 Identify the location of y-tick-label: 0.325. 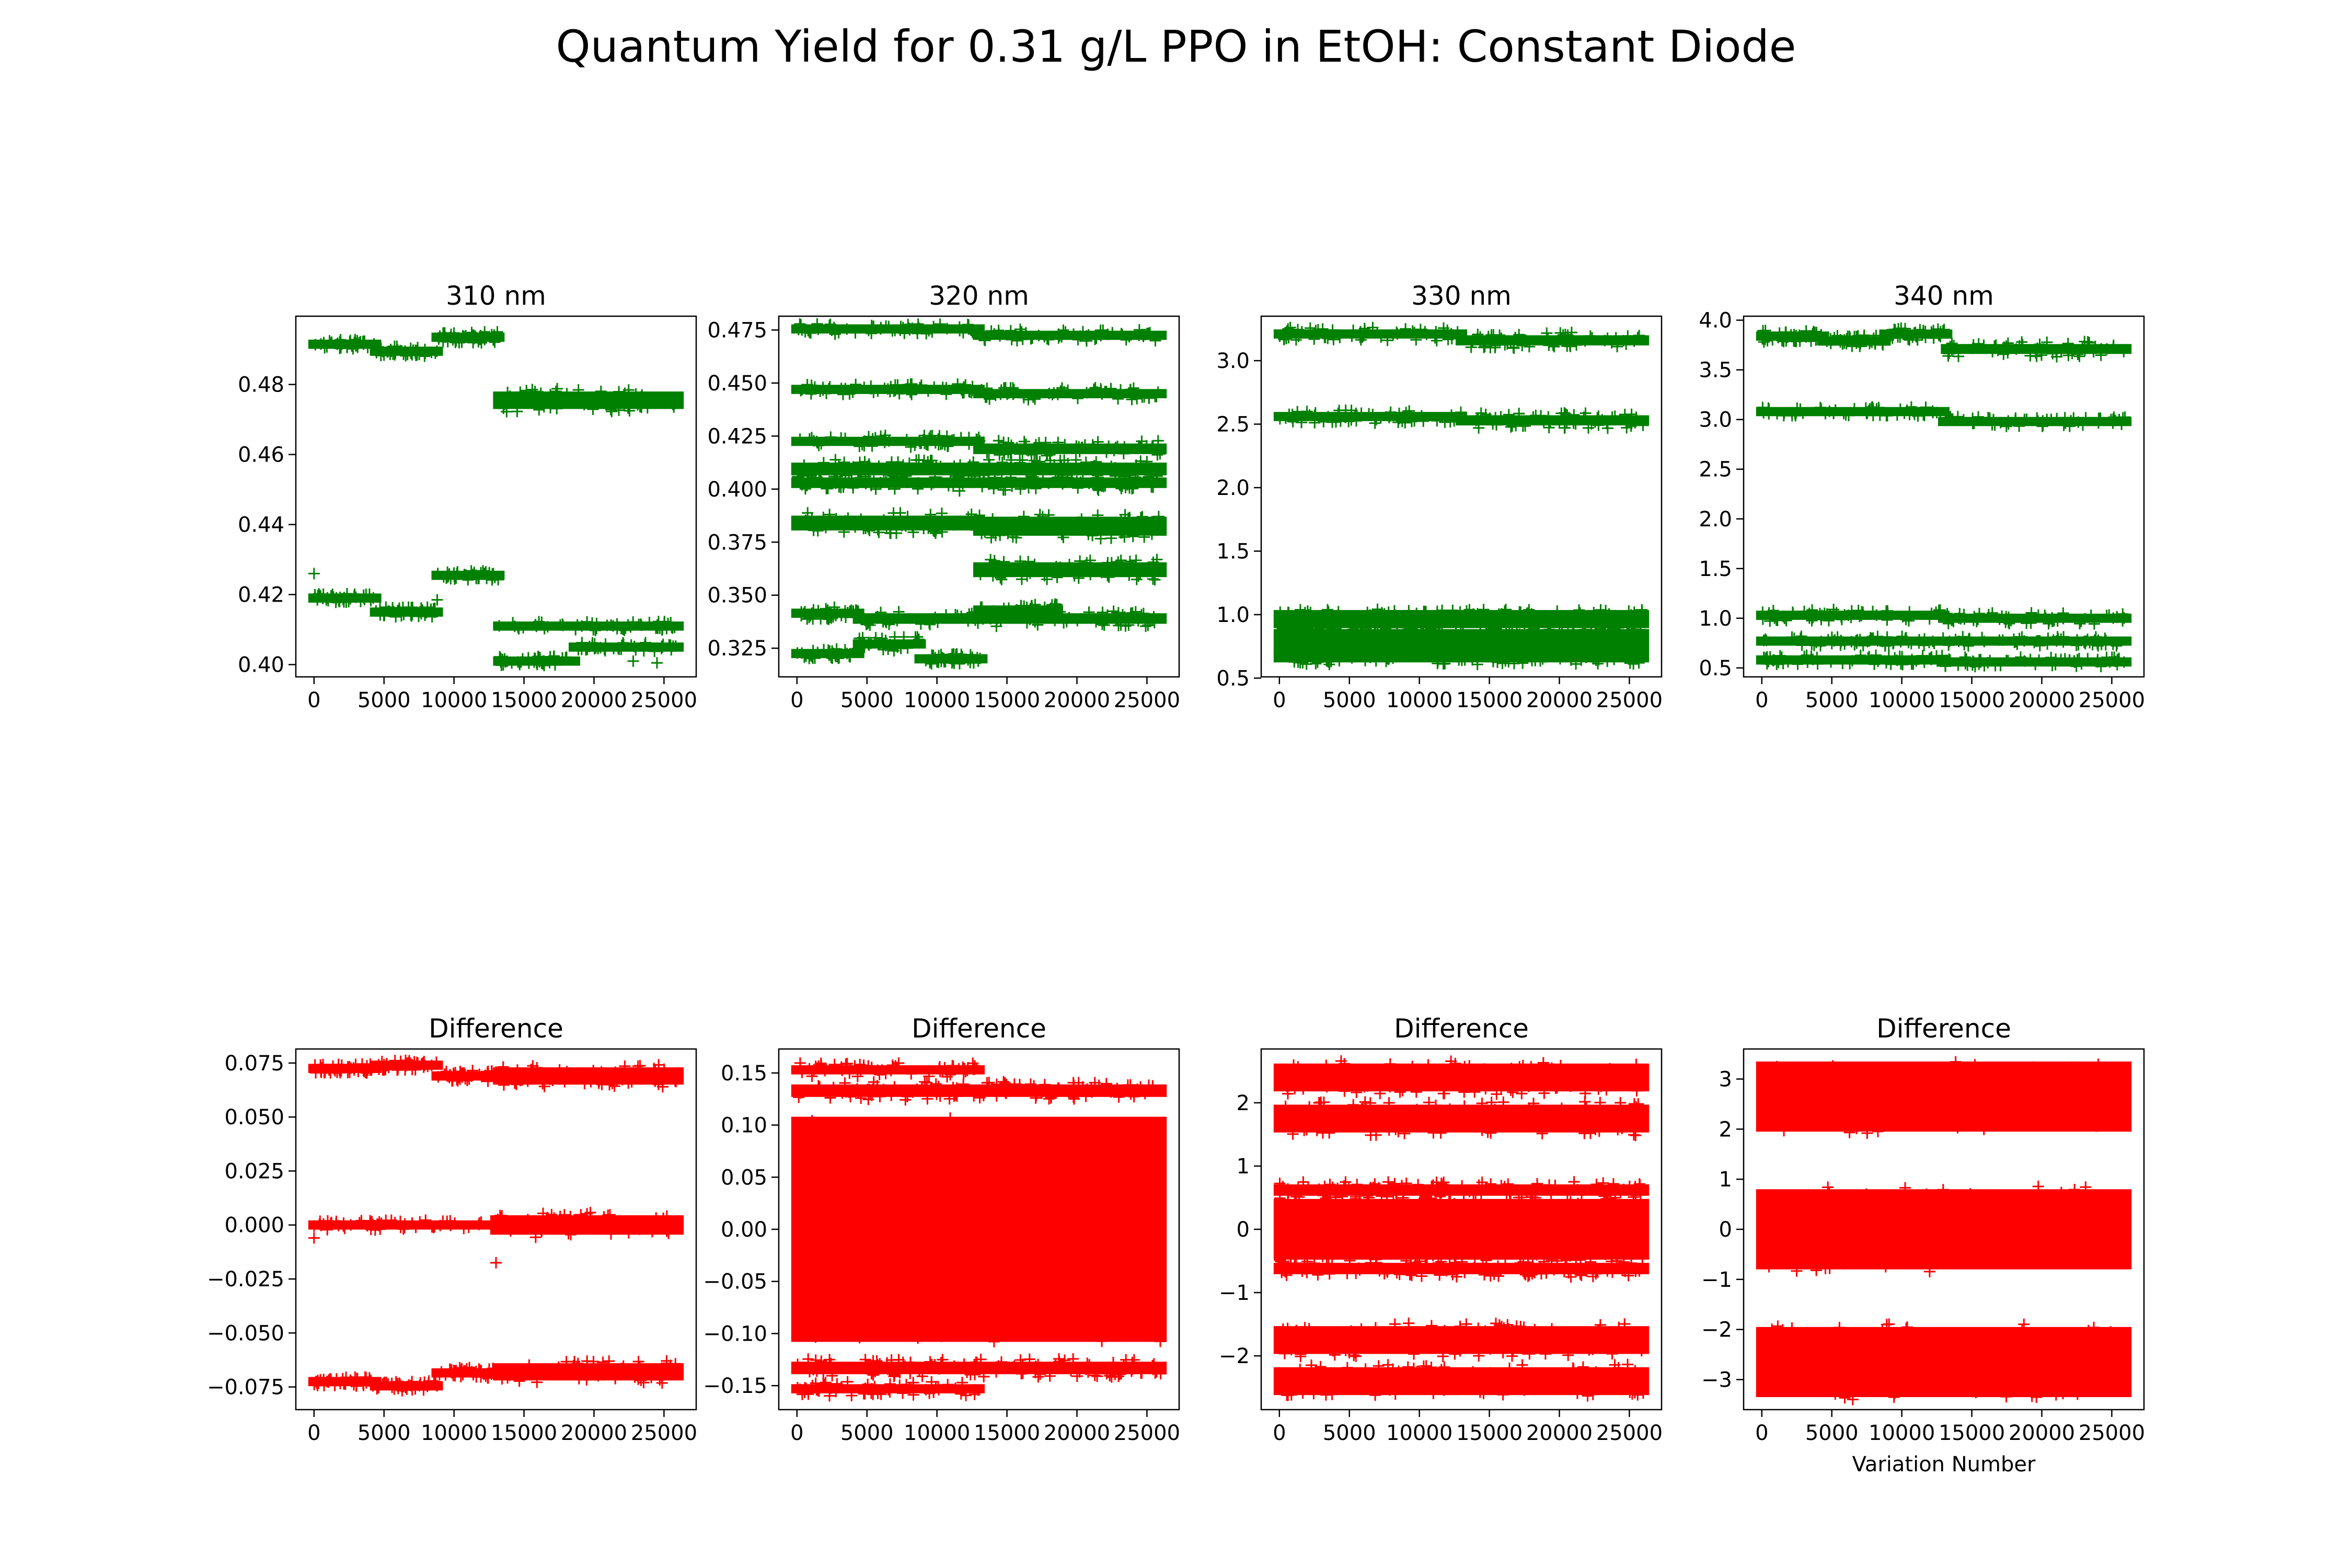
(737, 649).